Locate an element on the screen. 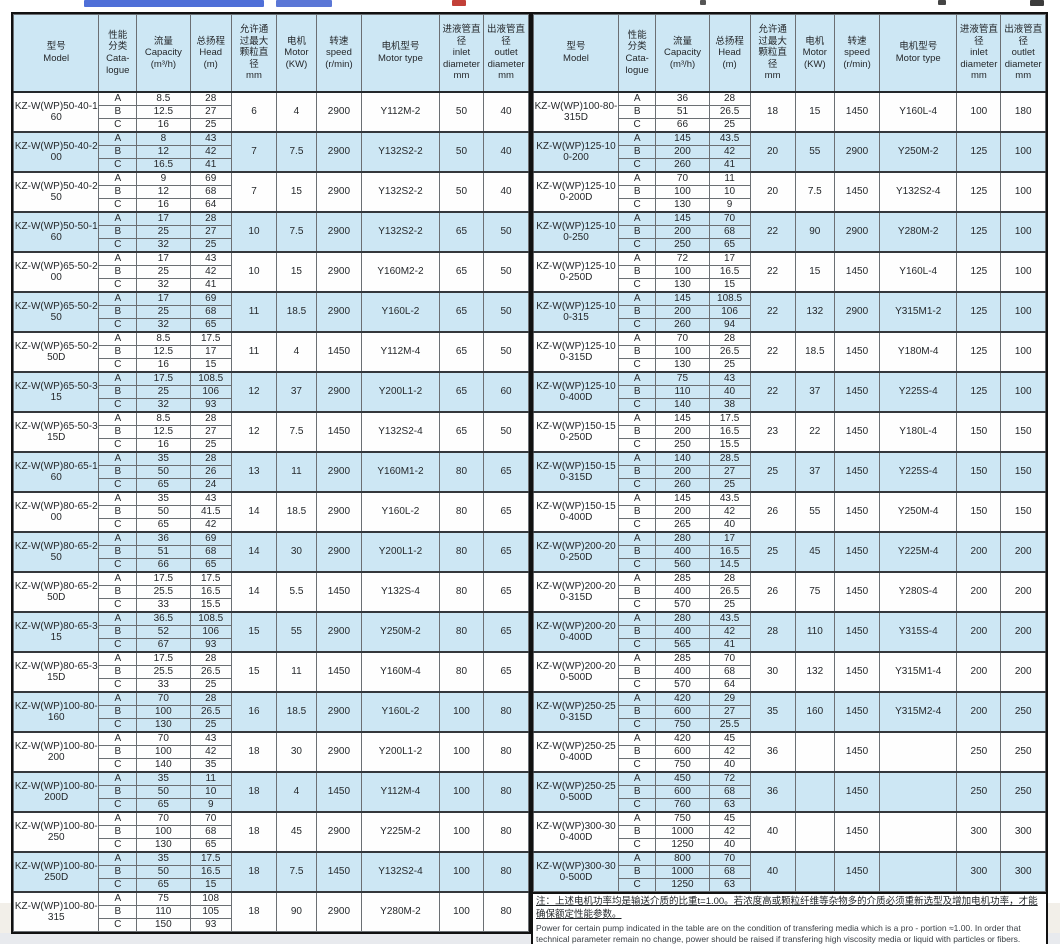 This screenshot has height=944, width=1060. capacity-cell: 265 is located at coordinates (682, 525).